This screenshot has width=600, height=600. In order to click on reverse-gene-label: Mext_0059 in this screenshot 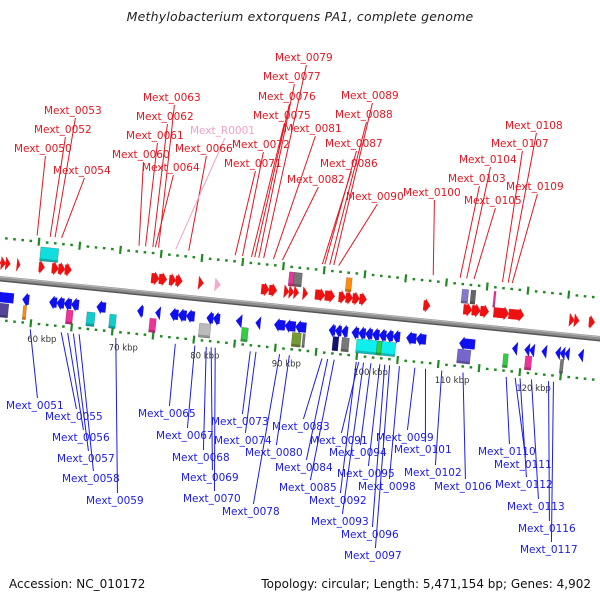, I will do `click(115, 501)`.